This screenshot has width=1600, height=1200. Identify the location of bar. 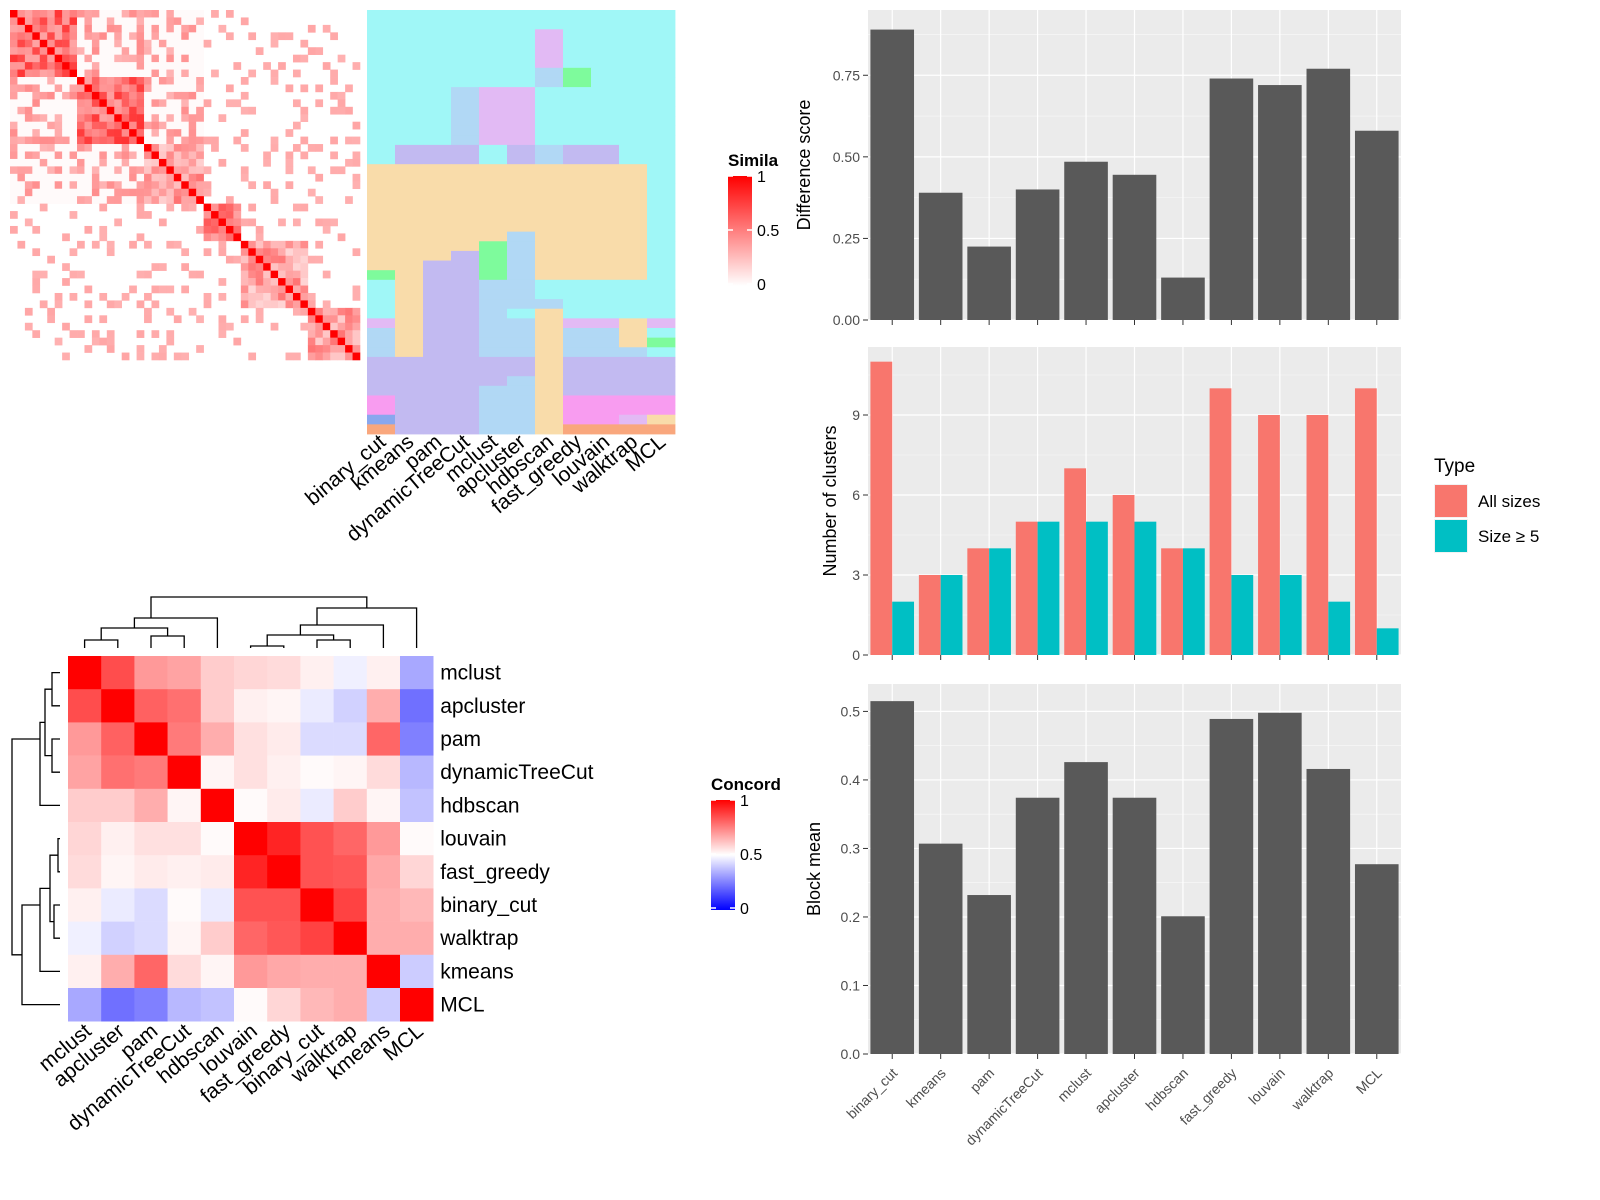
(1123, 575).